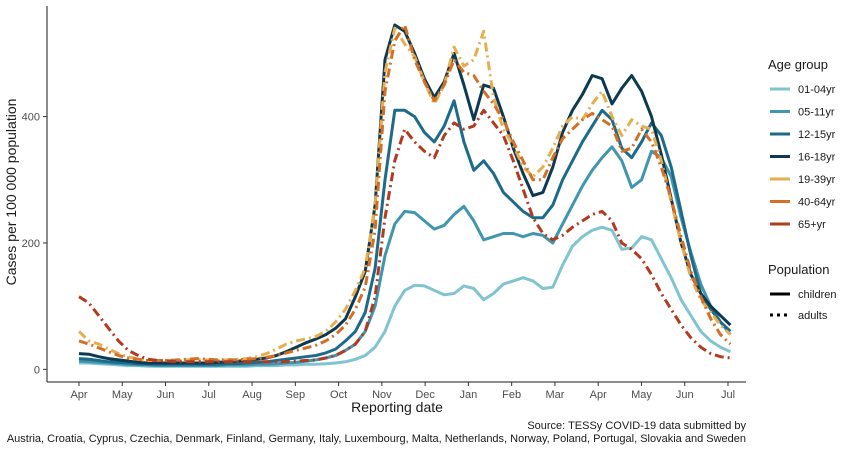 This screenshot has width=850, height=449. What do you see at coordinates (382, 395) in the screenshot?
I see `x-tick-label: Nov` at bounding box center [382, 395].